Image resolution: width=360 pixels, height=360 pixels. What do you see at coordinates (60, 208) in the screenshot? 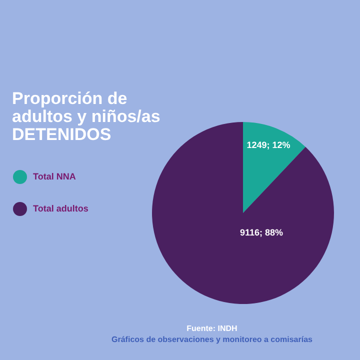
I see `legend-label: Total adultos` at bounding box center [60, 208].